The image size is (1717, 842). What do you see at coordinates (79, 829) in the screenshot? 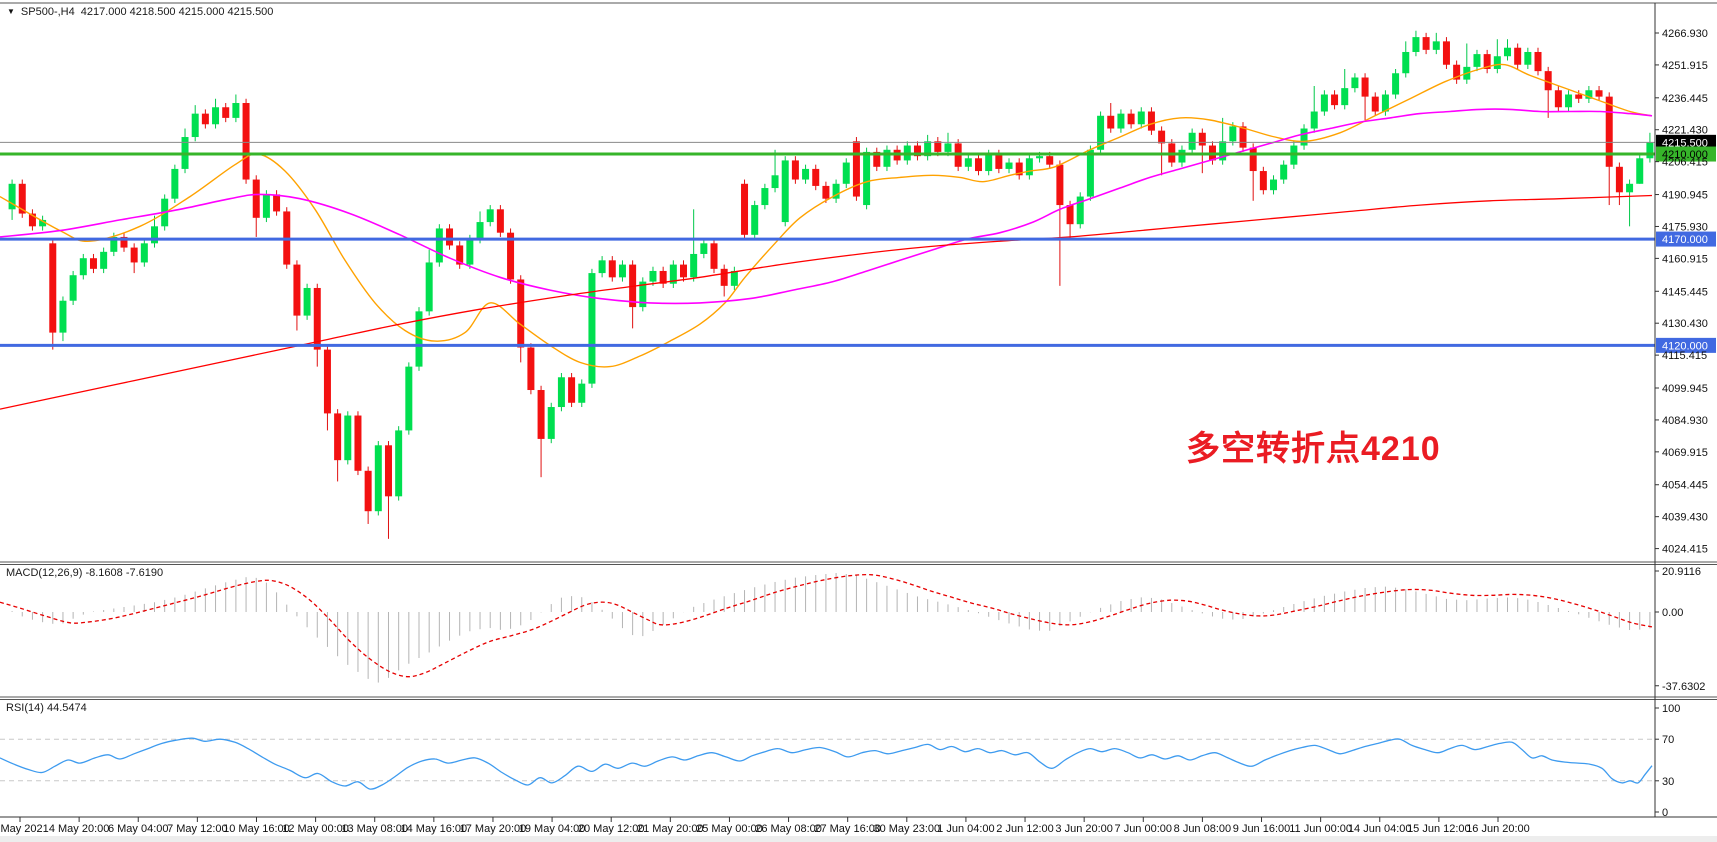
I see `time-axis-label: 4 May 20:00` at bounding box center [79, 829].